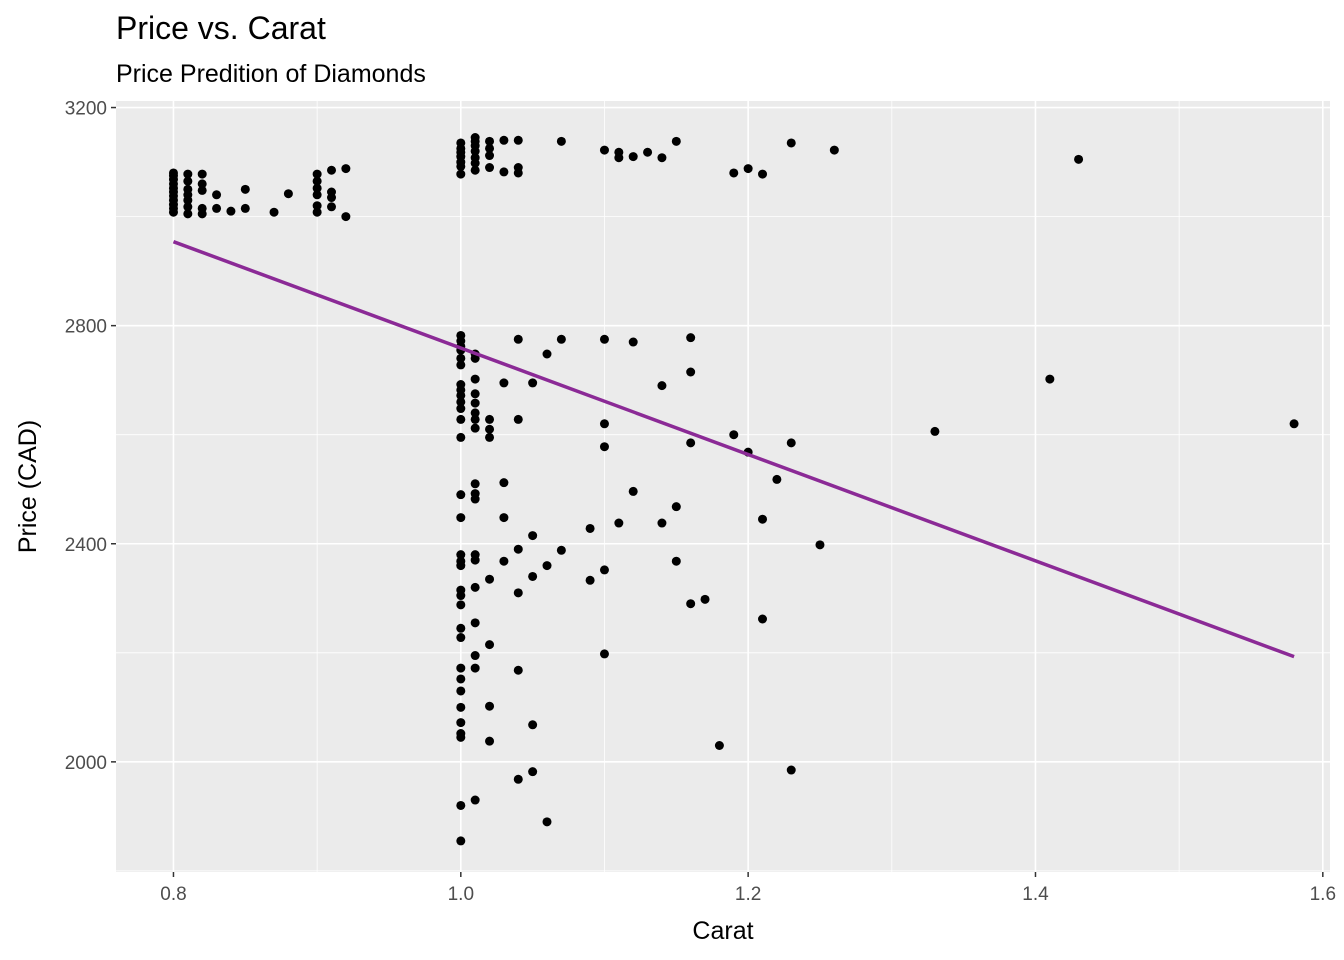 This screenshot has height=960, width=1344. Describe the element at coordinates (86, 109) in the screenshot. I see `y-tick-label: 3200` at that location.